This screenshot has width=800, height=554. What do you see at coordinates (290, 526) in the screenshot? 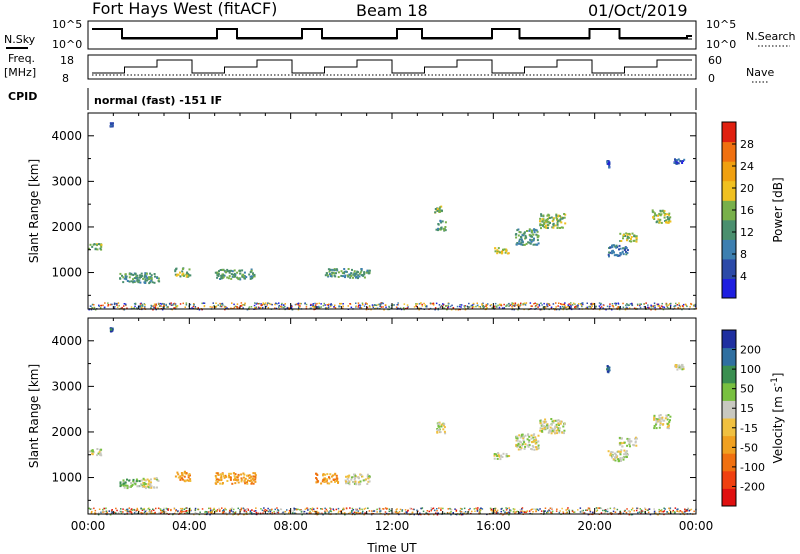
I see `velocity-xtick-label: 08:00` at bounding box center [290, 526].